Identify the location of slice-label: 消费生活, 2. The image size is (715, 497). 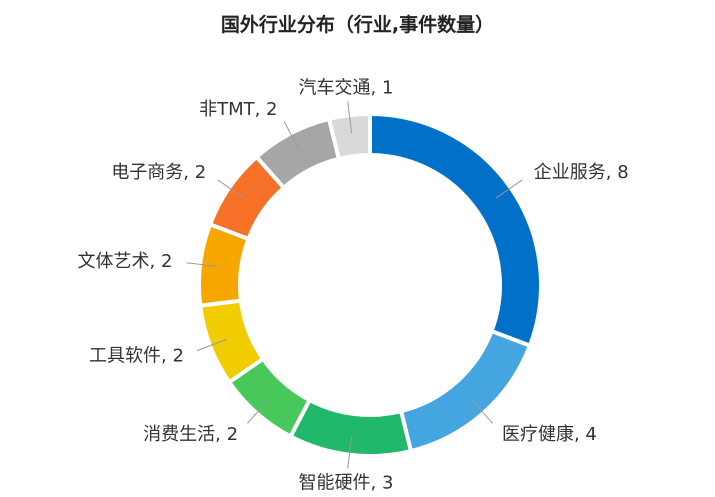
(190, 434).